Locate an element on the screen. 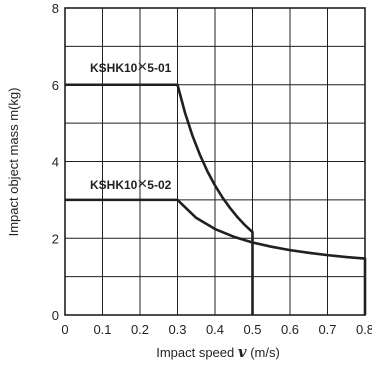 The width and height of the screenshot is (372, 367). x-axis-label-var: v is located at coordinates (242, 352).